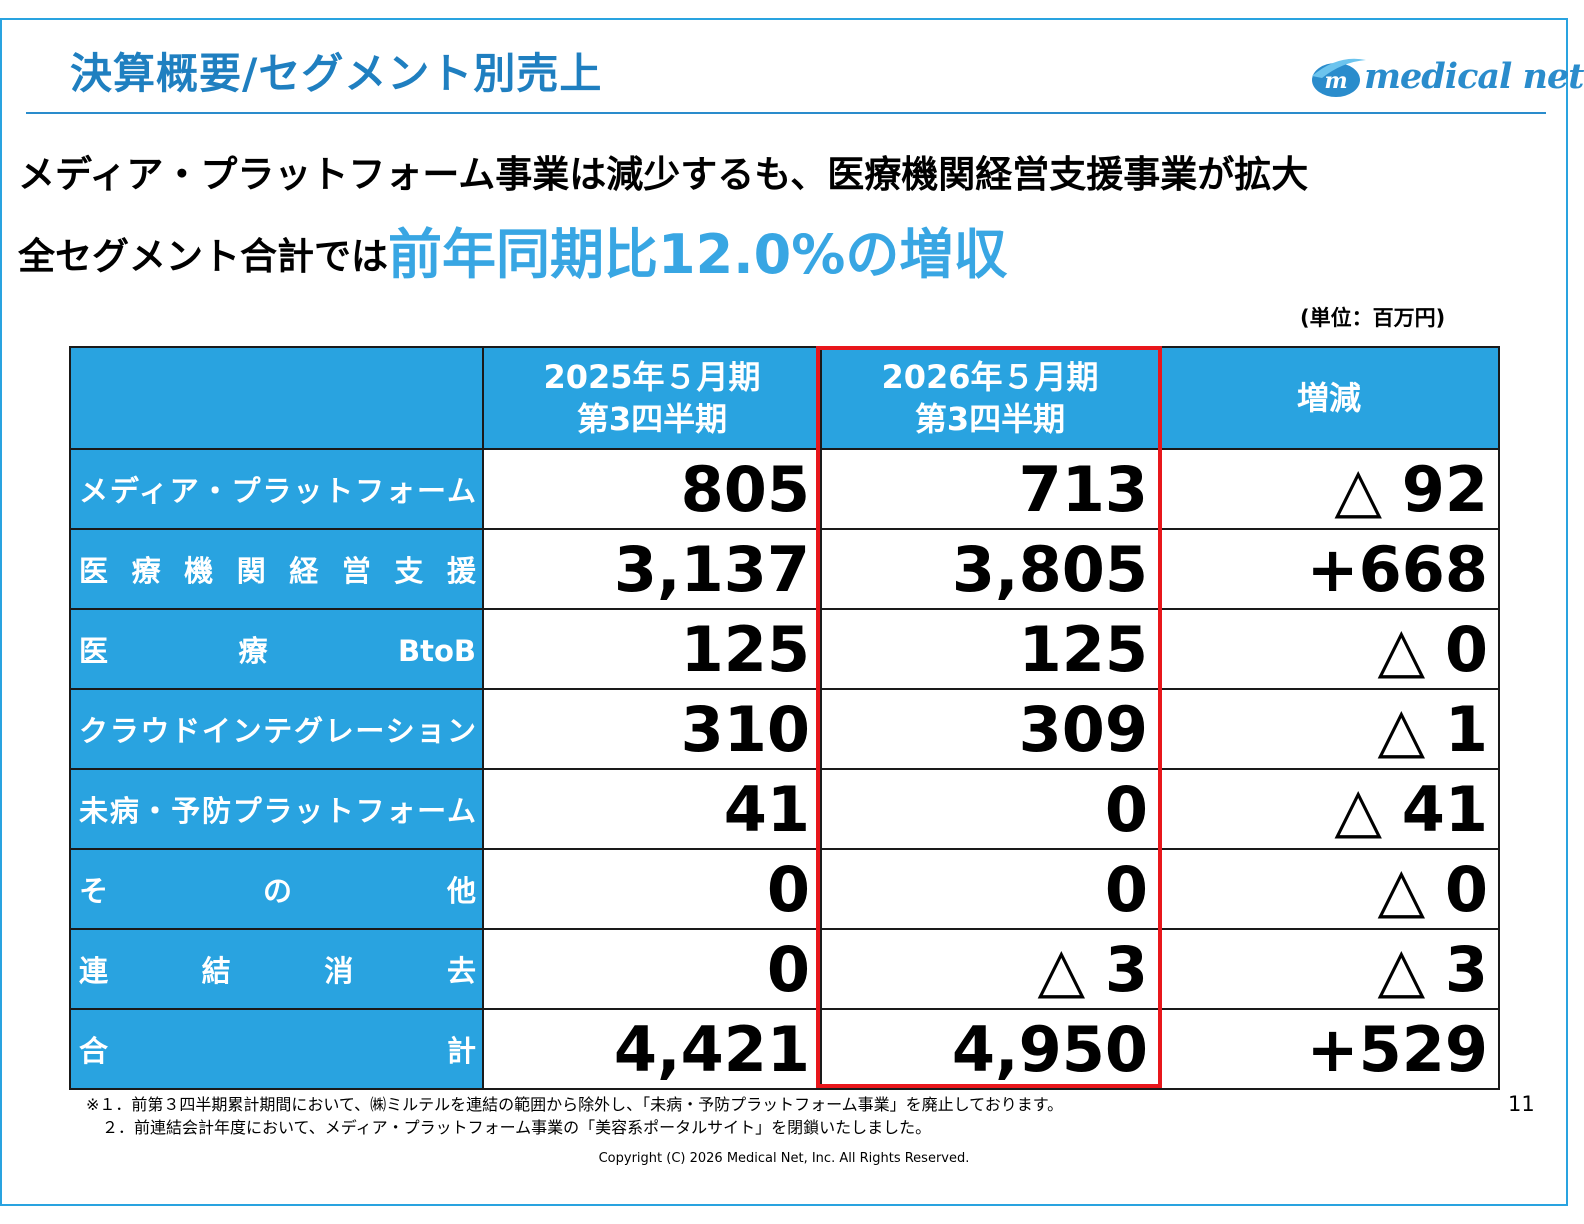  What do you see at coordinates (1083, 489) in the screenshot?
I see `curr-value: 713` at bounding box center [1083, 489].